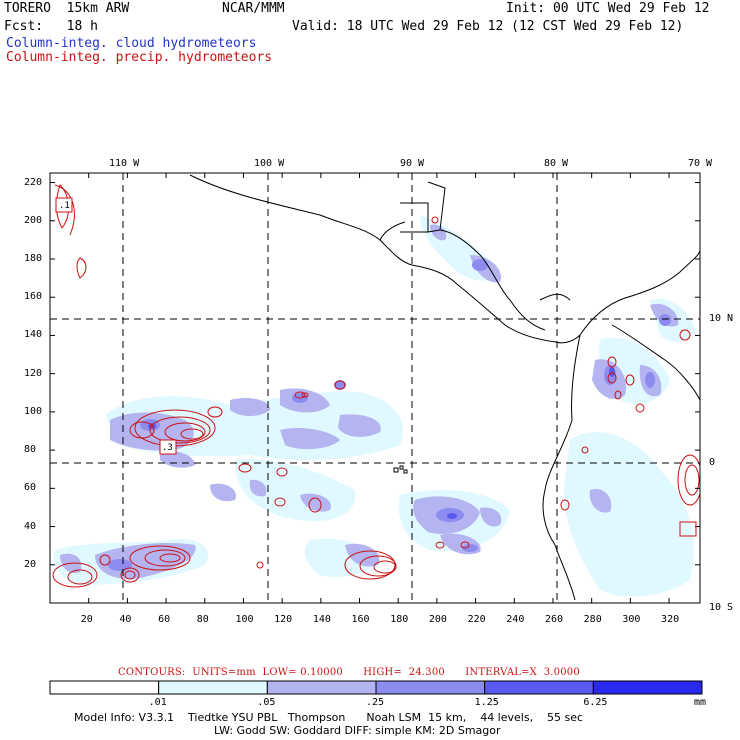  What do you see at coordinates (30, 488) in the screenshot?
I see `y-tick-label: 60` at bounding box center [30, 488].